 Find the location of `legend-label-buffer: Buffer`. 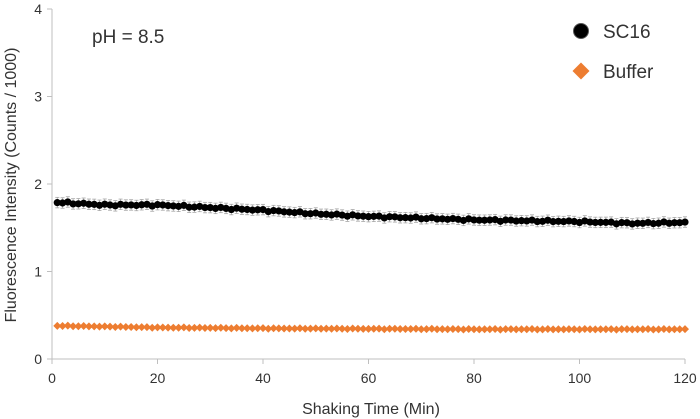

legend-label-buffer: Buffer is located at coordinates (628, 72).